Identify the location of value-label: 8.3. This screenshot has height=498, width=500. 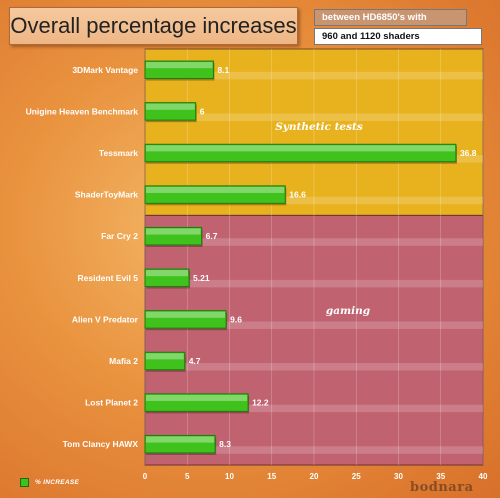
(225, 444).